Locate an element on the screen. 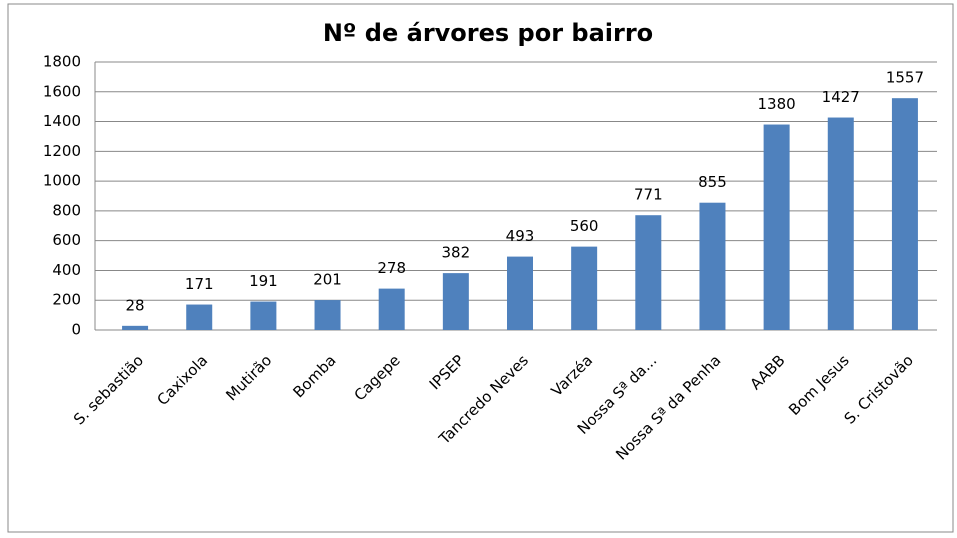  data-label: 278 is located at coordinates (391, 268).